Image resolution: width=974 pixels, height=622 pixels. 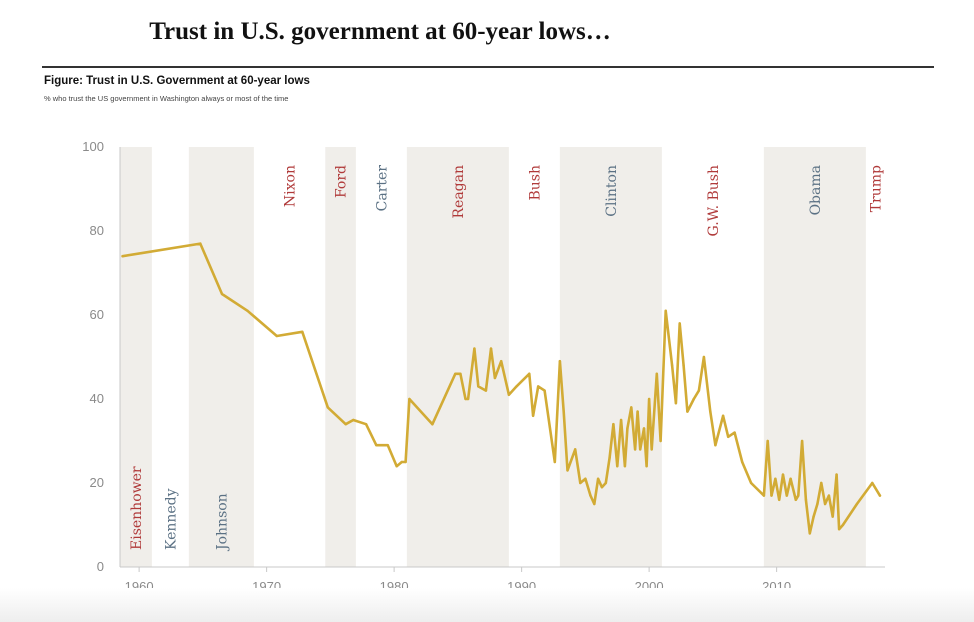 What do you see at coordinates (487, 605) in the screenshot?
I see `bottom-fade` at bounding box center [487, 605].